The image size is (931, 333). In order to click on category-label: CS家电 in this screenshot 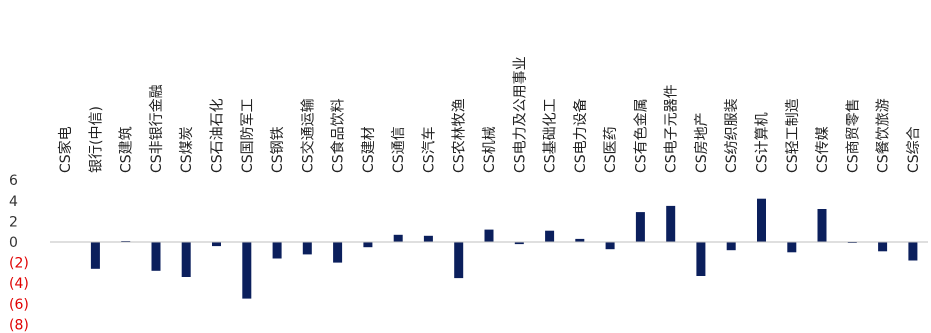, I will do `click(65, 149)`.